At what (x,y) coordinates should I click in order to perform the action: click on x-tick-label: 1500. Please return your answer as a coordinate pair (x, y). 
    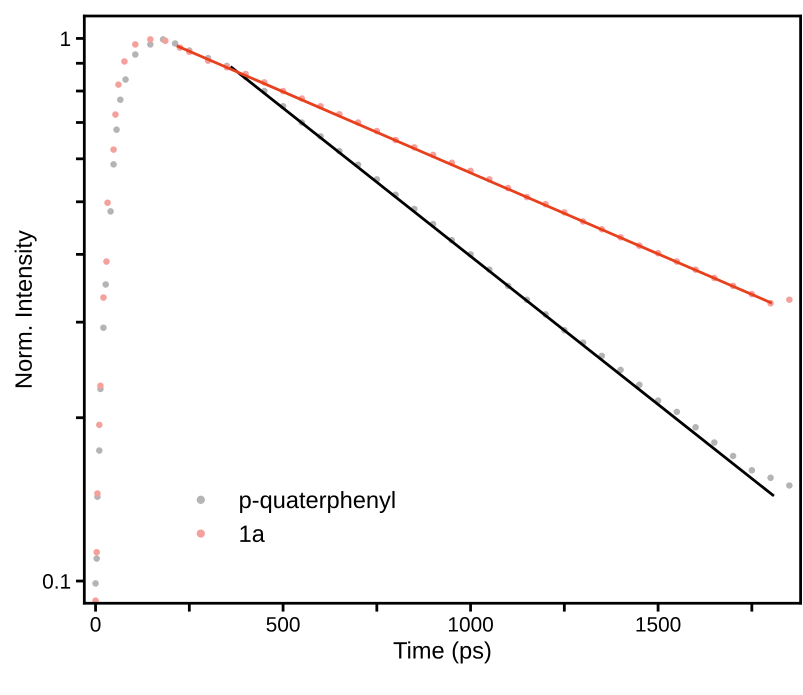
    Looking at the image, I should click on (658, 624).